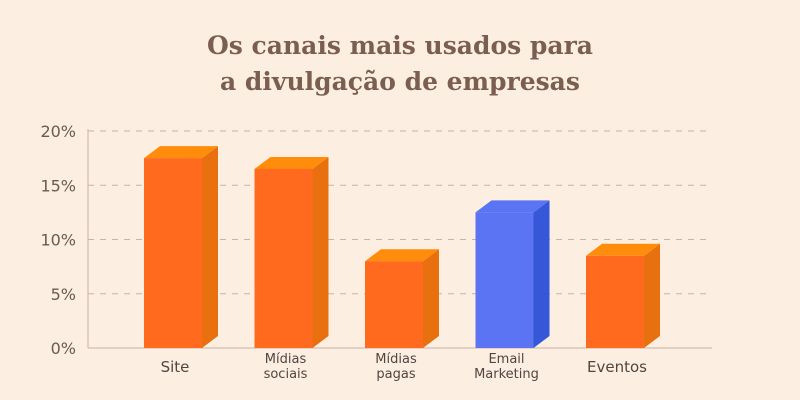 This screenshot has height=400, width=800. I want to click on y-tick-label: 15%, so click(58, 185).